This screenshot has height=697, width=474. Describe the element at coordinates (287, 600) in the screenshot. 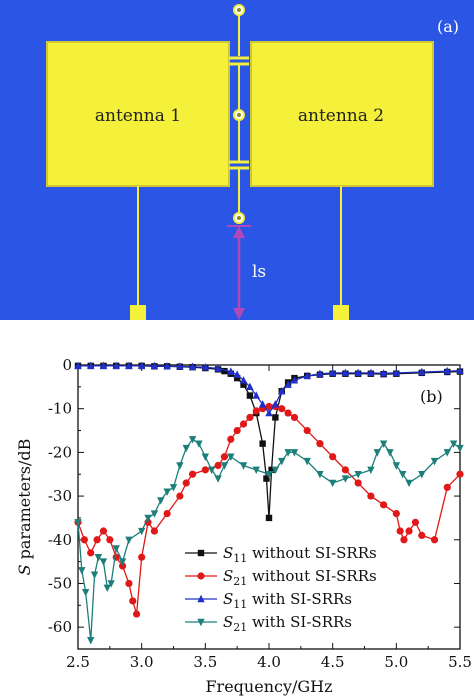

I see `legend-label: S11 with SI-SRRs` at that location.